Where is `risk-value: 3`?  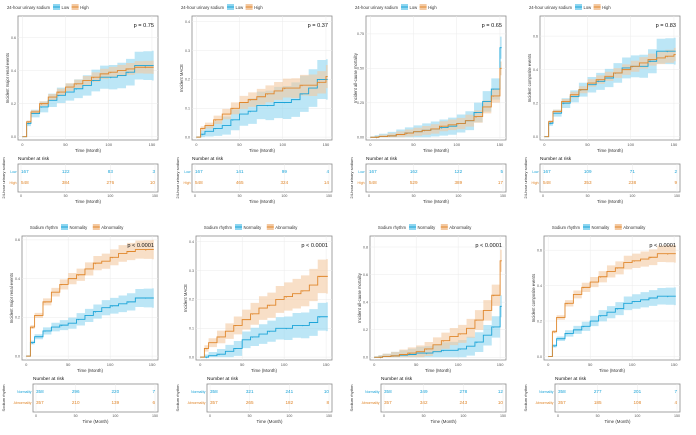
risk-value: 3 is located at coordinates (153, 171).